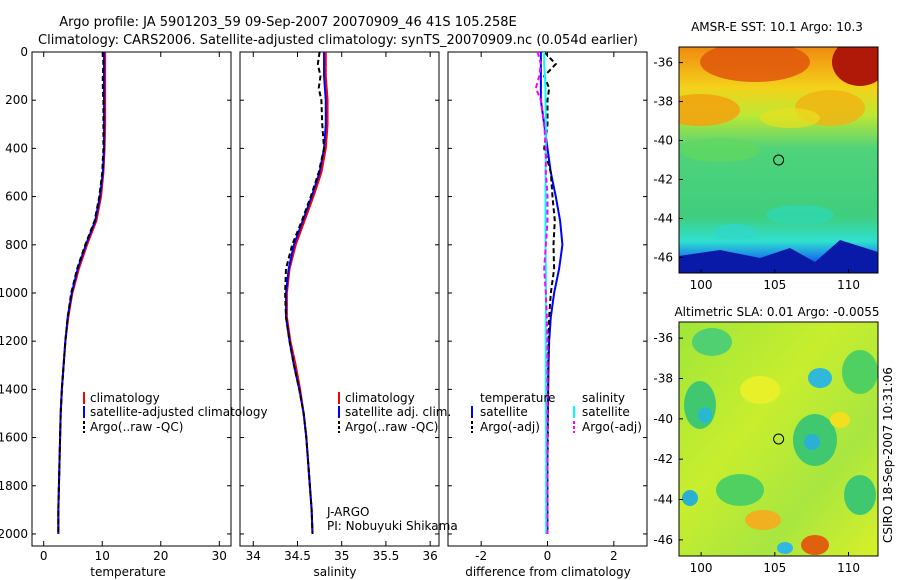 This screenshot has width=900, height=580. Describe the element at coordinates (297, 556) in the screenshot. I see `x-tick-label: 34.5` at that location.